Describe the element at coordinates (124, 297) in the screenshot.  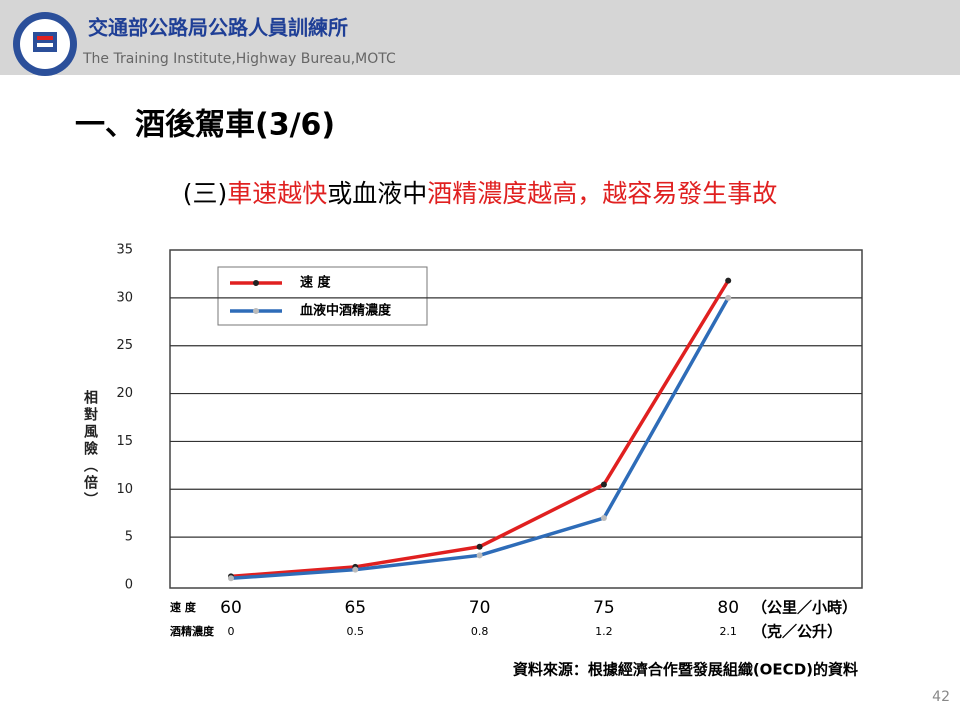
I see `y-tick-label: 30` at that location.